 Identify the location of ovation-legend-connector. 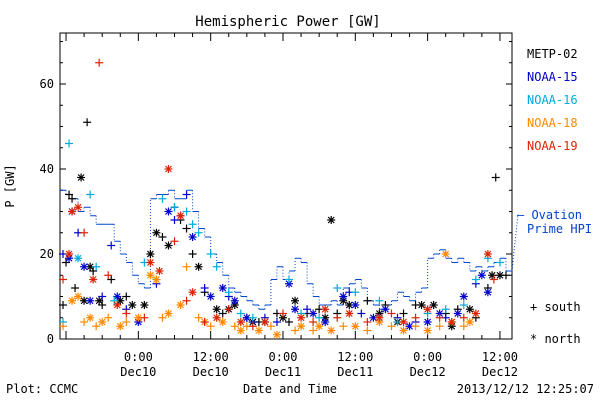
(515, 242).